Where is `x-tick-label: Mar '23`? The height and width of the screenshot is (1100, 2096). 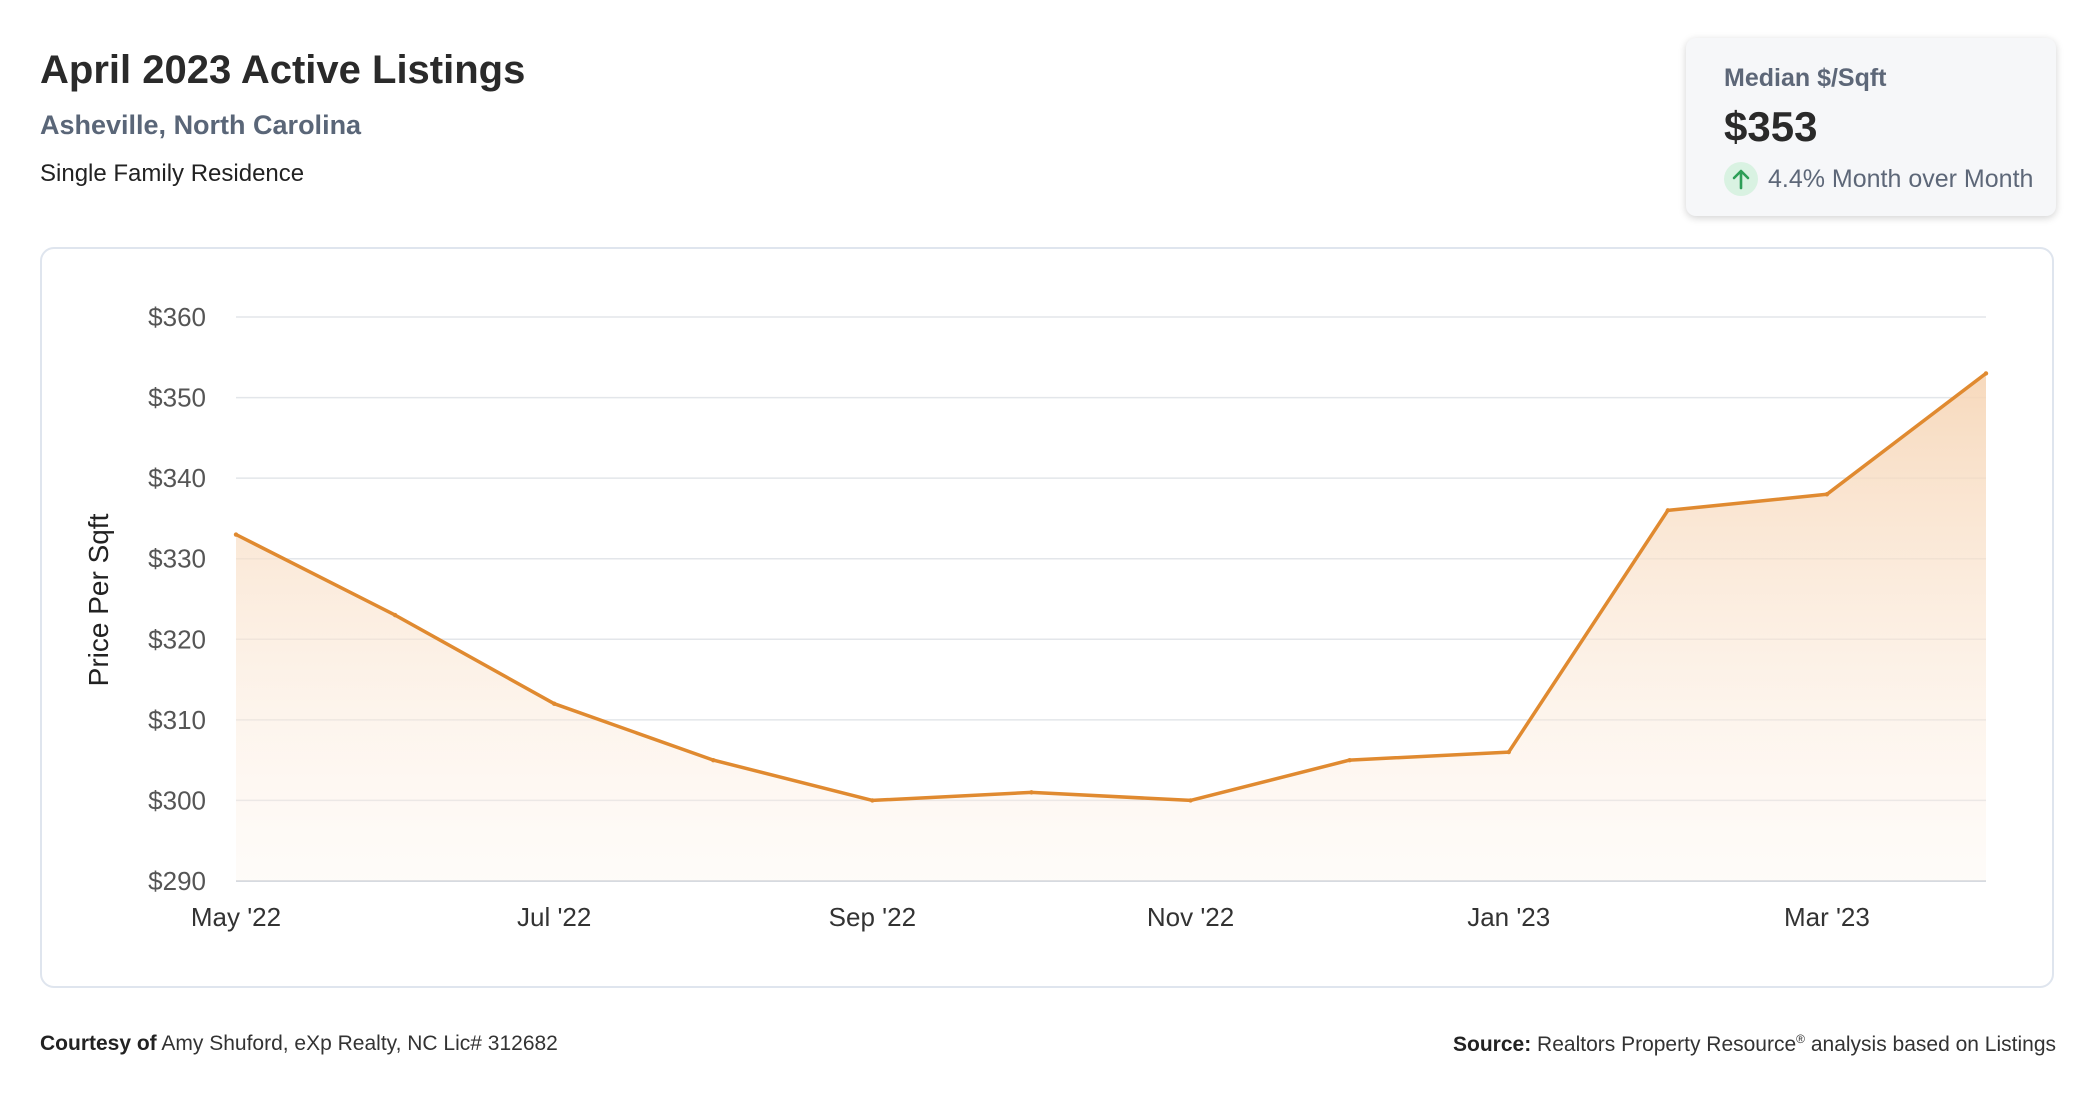
x-tick-label: Mar '23 is located at coordinates (1827, 917).